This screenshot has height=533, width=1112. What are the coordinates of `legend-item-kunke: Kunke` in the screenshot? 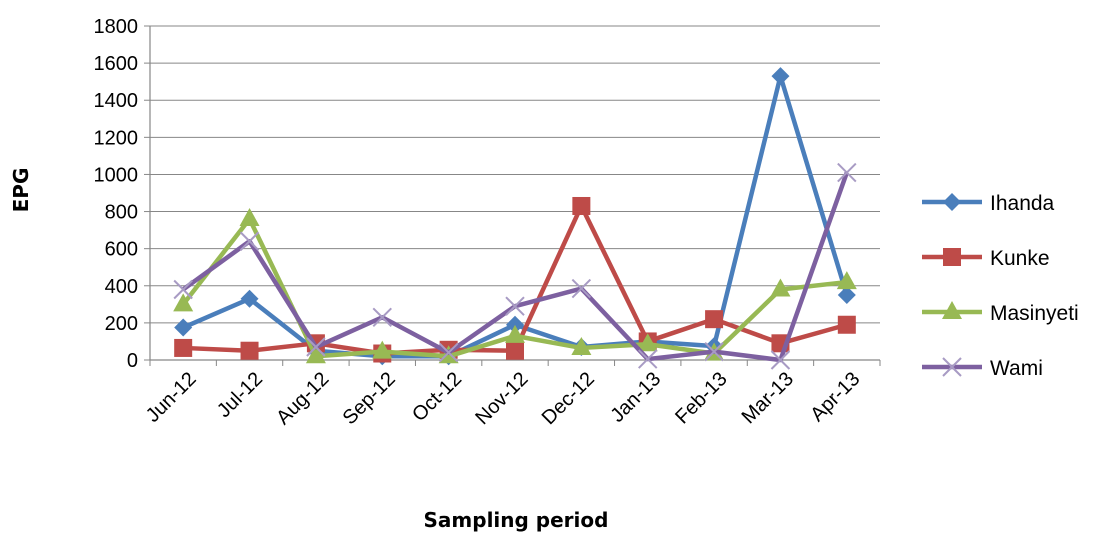 It's located at (986, 258).